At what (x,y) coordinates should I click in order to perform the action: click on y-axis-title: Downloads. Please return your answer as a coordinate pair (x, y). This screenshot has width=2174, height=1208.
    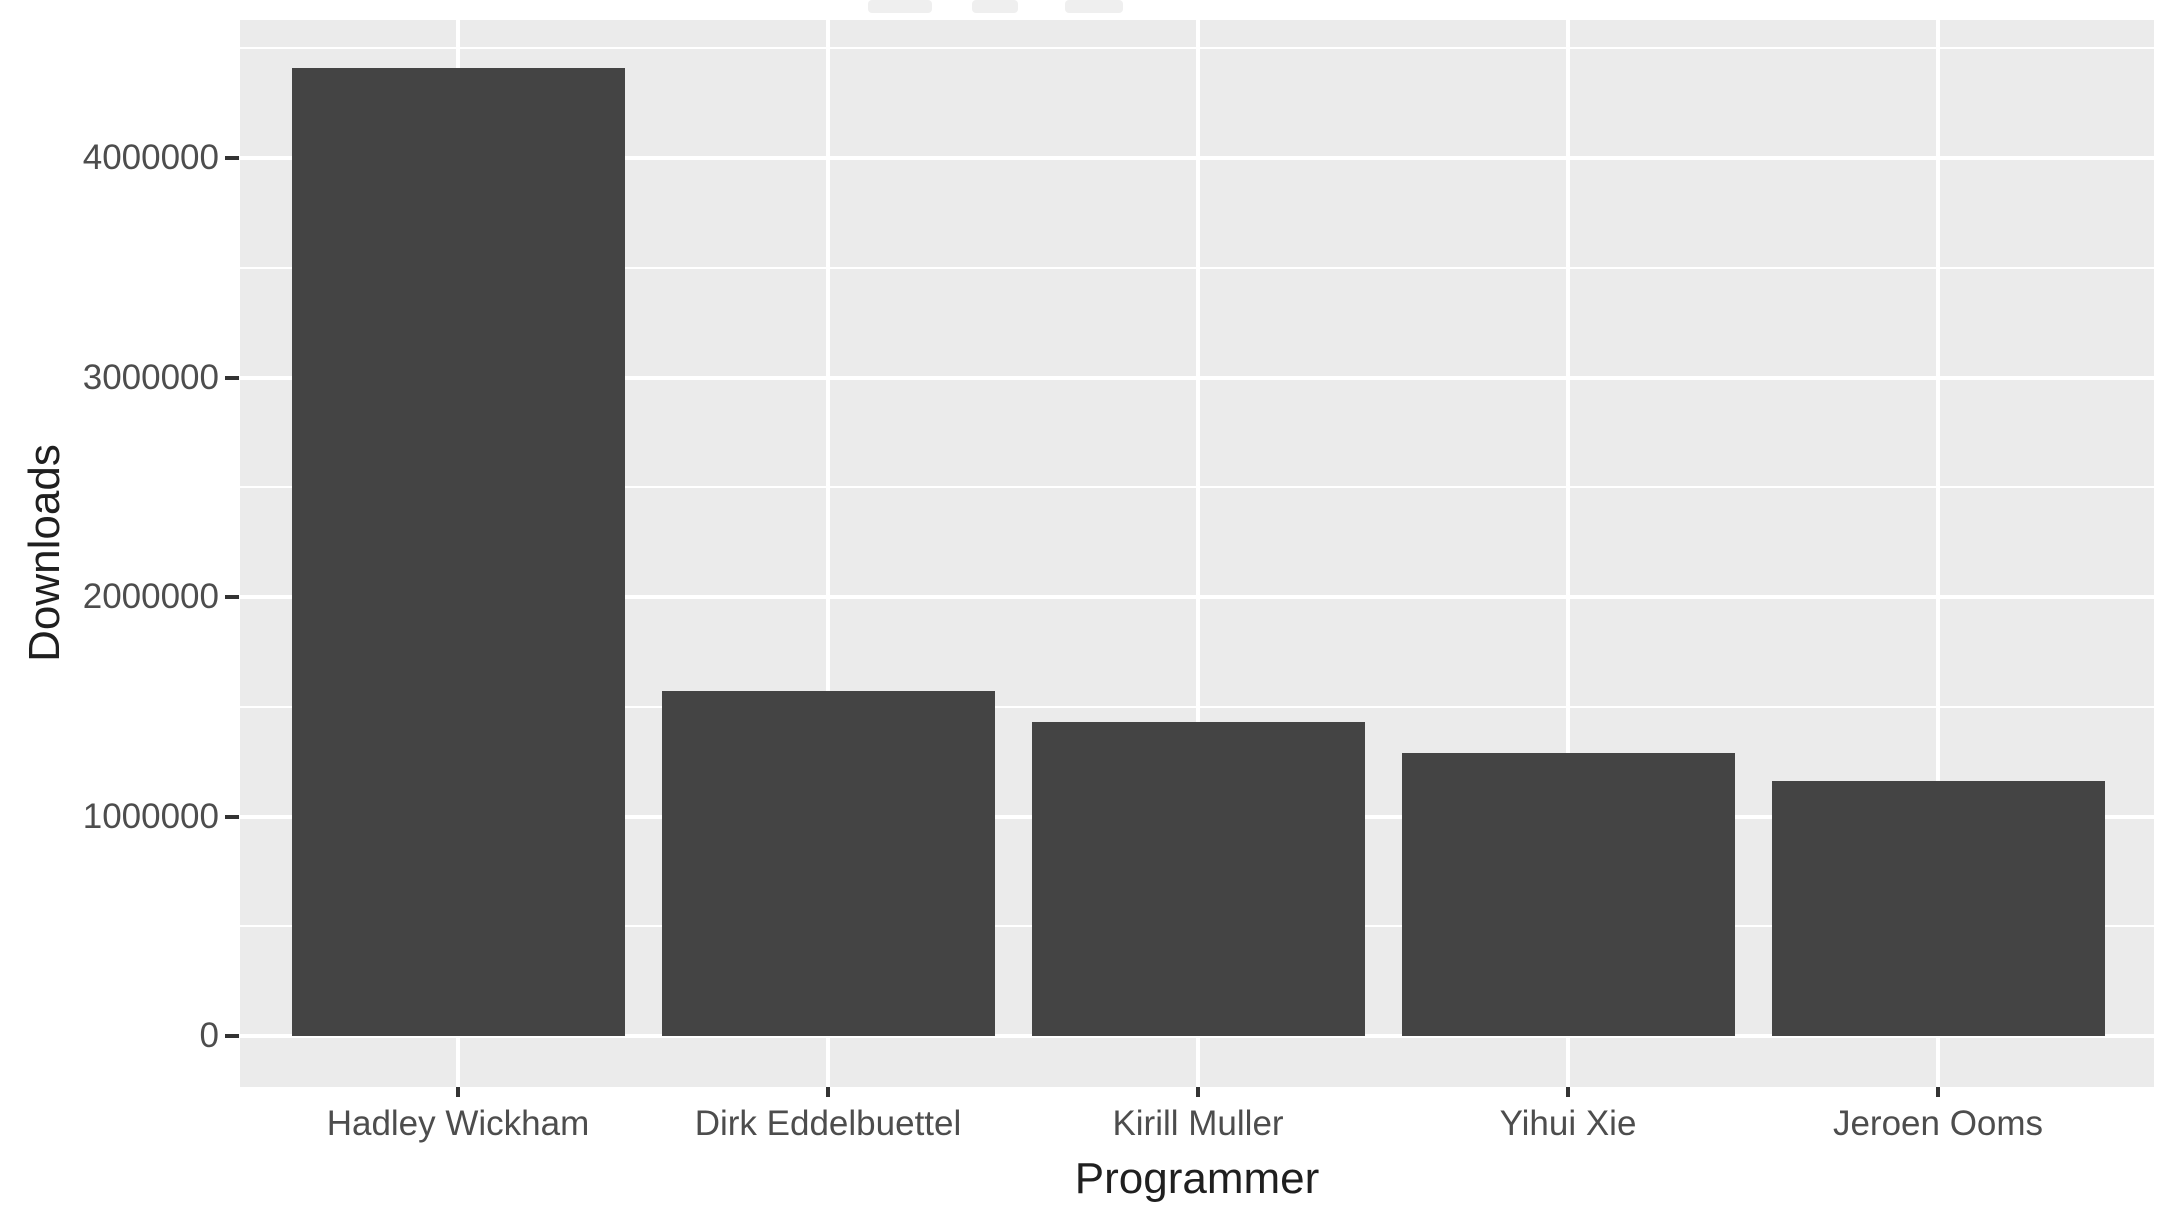
    Looking at the image, I should click on (44, 553).